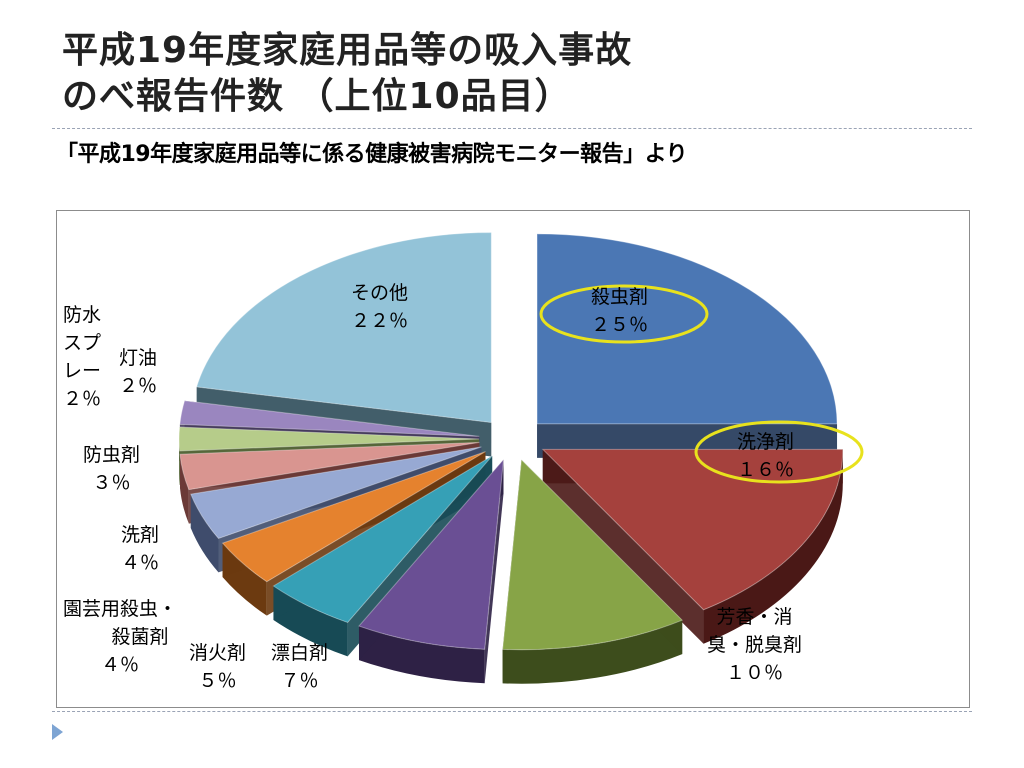 The image size is (1024, 768). Describe the element at coordinates (379, 307) in the screenshot. I see `label-sonota: その他 ２２％` at that location.